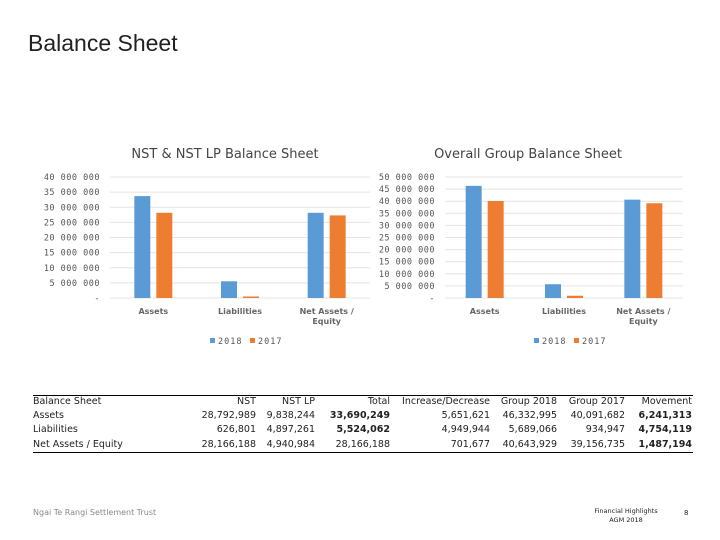 This screenshot has width=720, height=540. Describe the element at coordinates (532, 429) in the screenshot. I see `table-cell: 5,689,066` at that location.